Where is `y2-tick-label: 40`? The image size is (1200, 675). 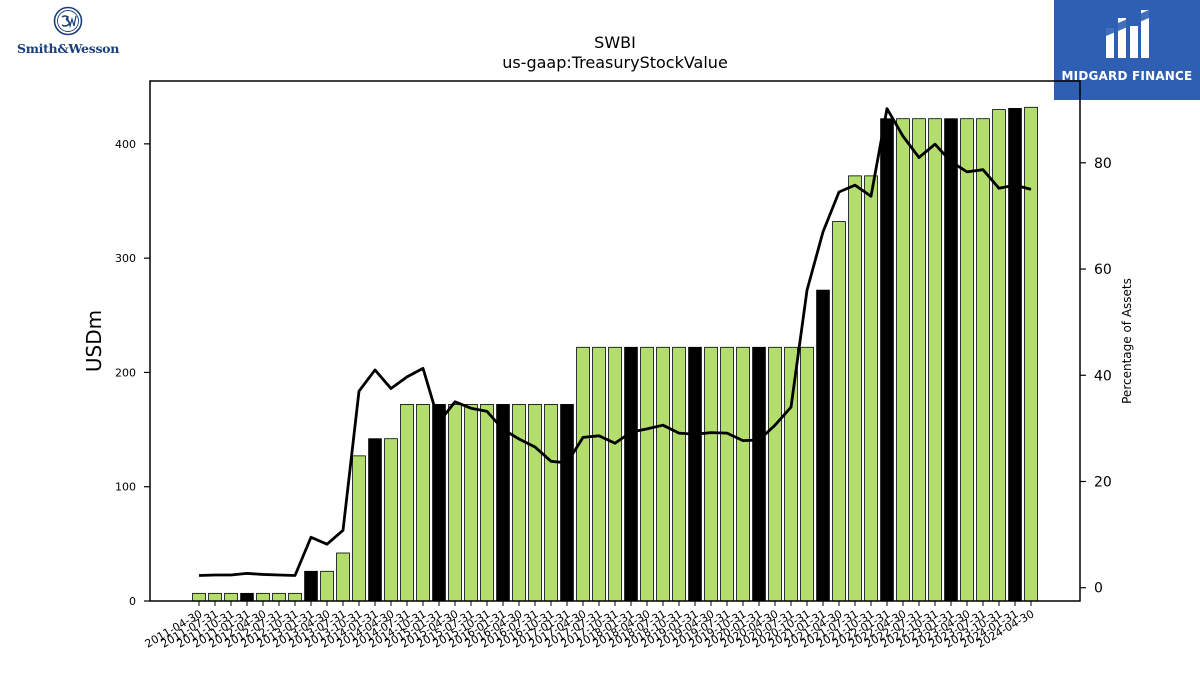 y2-tick-label: 40 is located at coordinates (1103, 376).